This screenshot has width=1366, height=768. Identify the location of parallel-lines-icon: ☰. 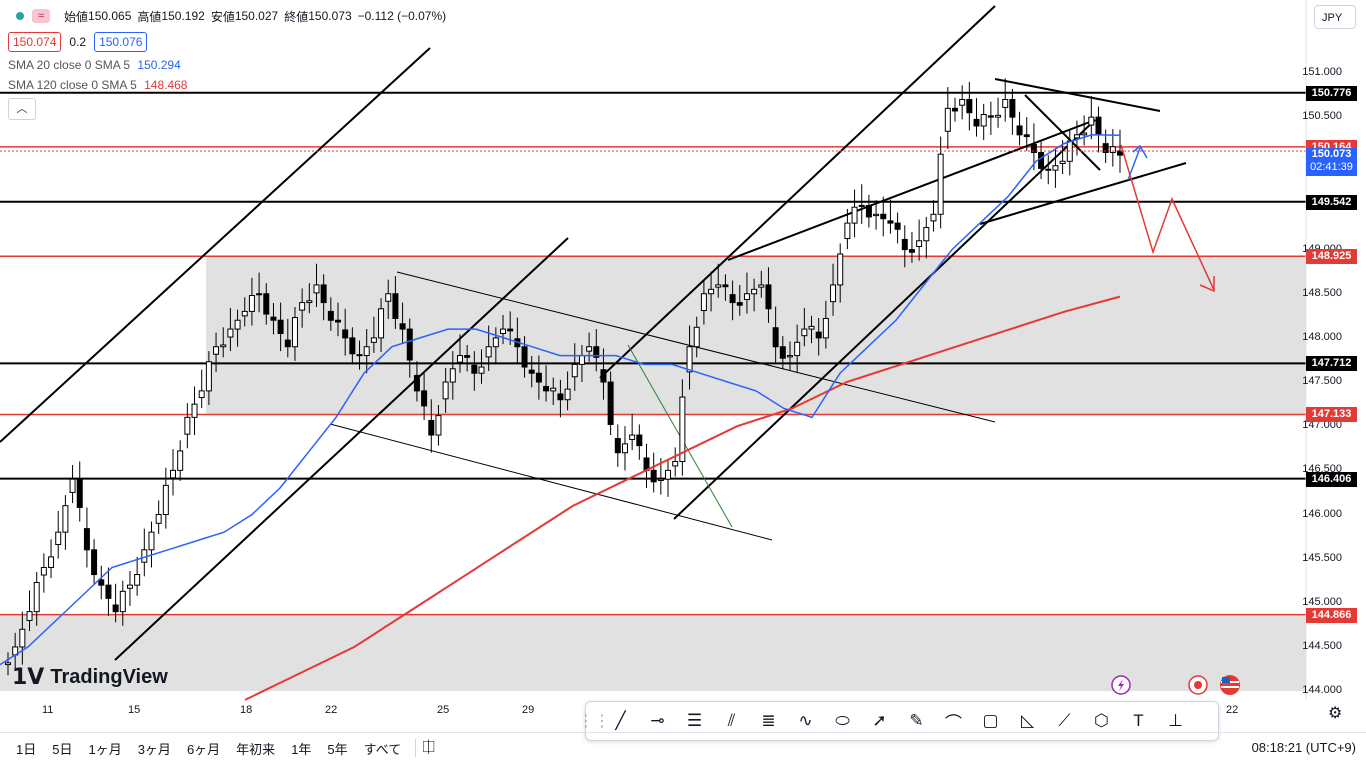
(694, 720).